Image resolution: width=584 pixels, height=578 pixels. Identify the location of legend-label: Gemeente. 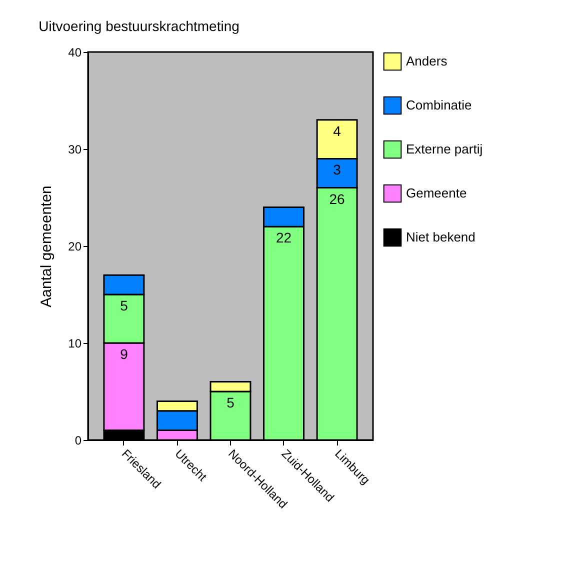
(436, 193).